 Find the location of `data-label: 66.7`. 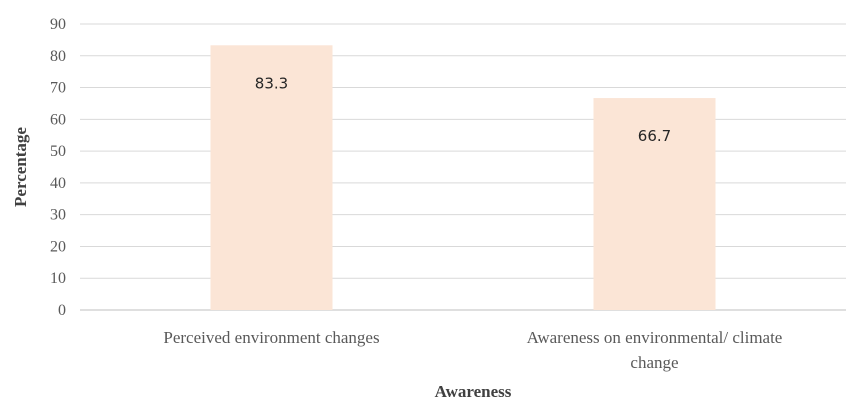

data-label: 66.7 is located at coordinates (654, 136).